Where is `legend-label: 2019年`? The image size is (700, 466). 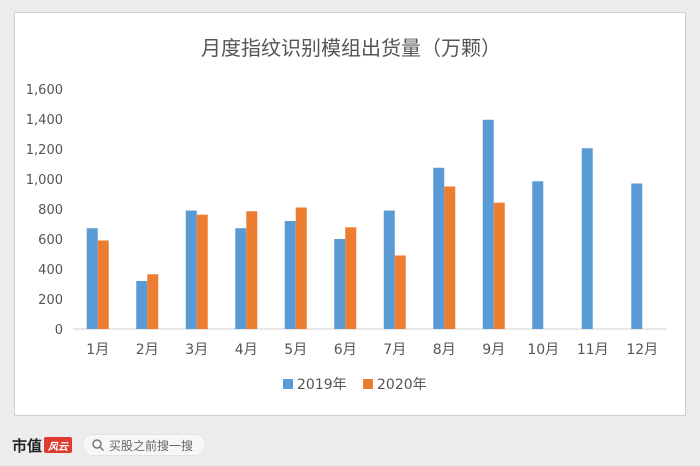 legend-label: 2019年 is located at coordinates (322, 385).